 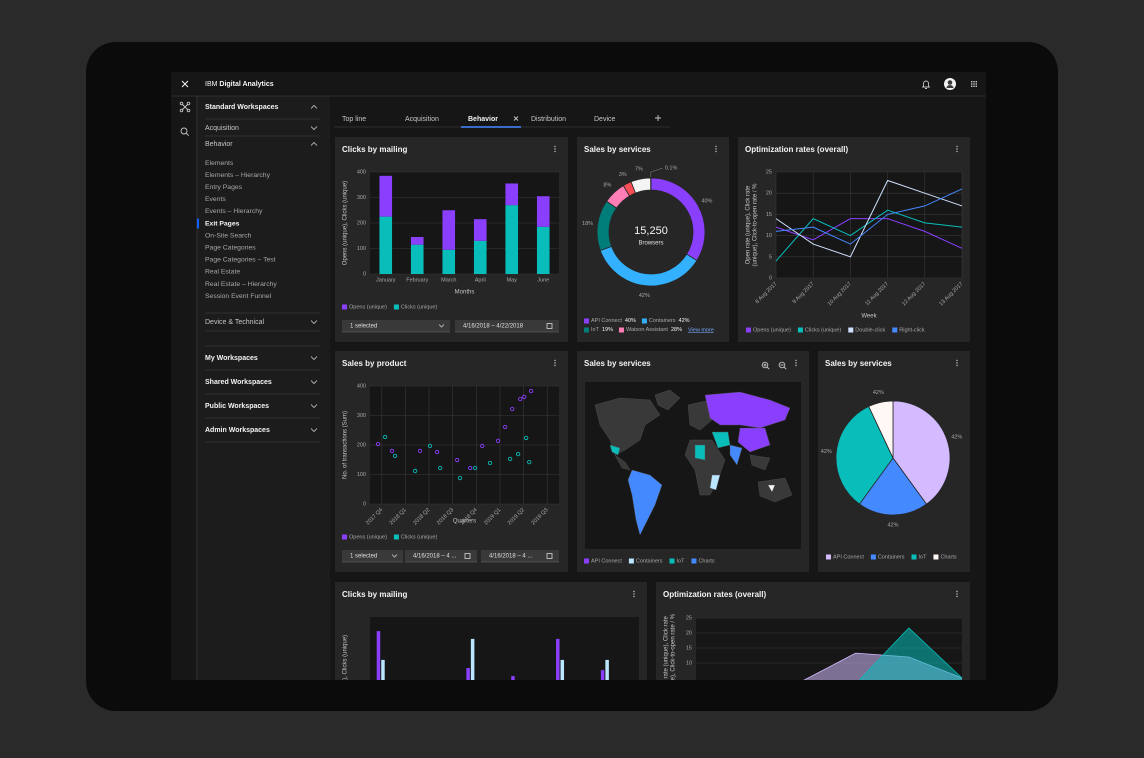 What do you see at coordinates (198, 223) in the screenshot?
I see `active-indicator` at bounding box center [198, 223].